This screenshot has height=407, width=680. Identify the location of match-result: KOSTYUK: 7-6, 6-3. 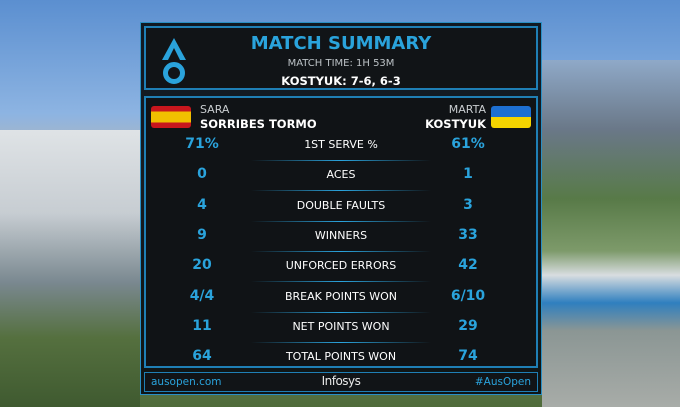
(341, 81).